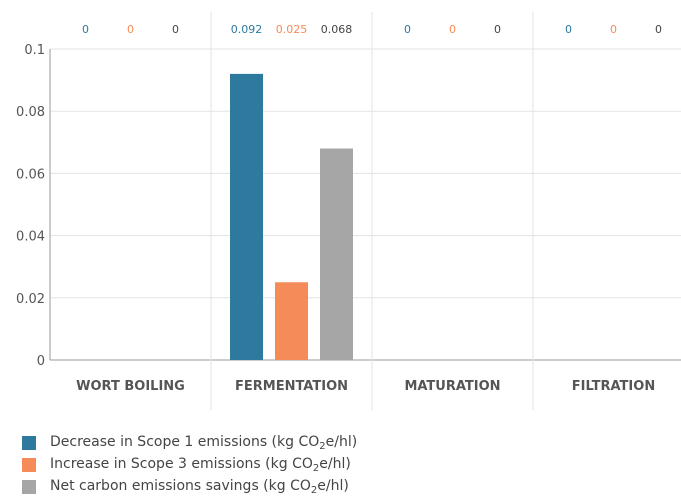 Image resolution: width=681 pixels, height=500 pixels. I want to click on y-tick-label: 0.06, so click(30, 174).